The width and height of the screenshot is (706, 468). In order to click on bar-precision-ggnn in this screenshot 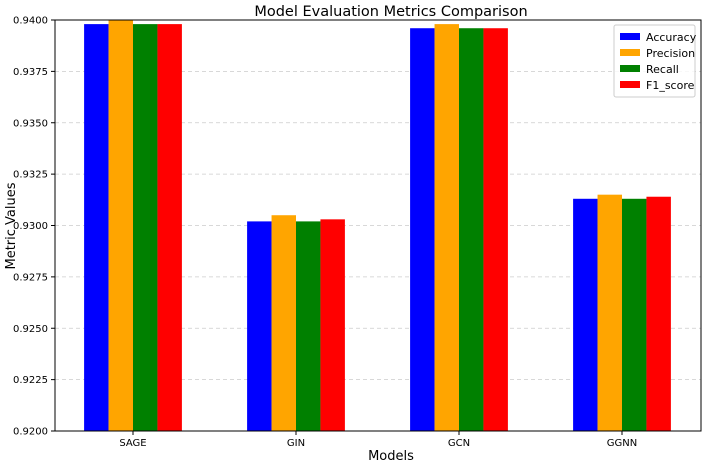, I will do `click(609, 312)`.